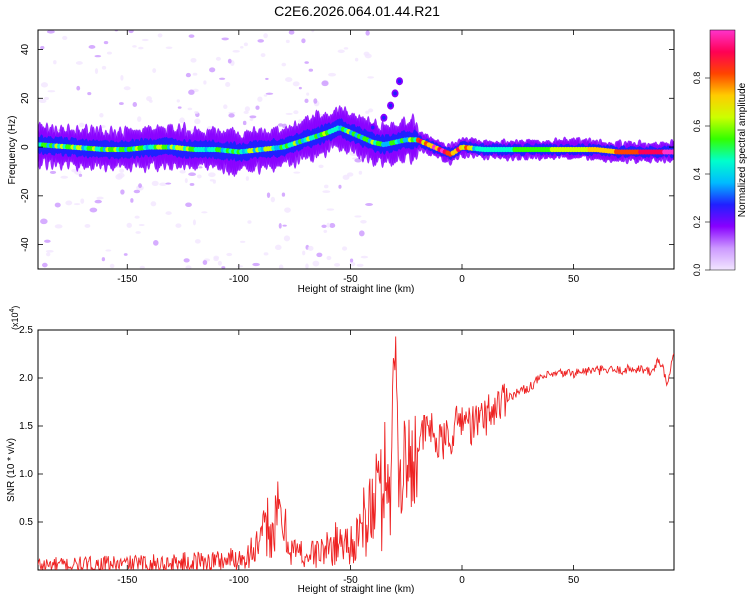 The image size is (750, 600). I want to click on y-tick-label: 2.0, so click(26, 378).